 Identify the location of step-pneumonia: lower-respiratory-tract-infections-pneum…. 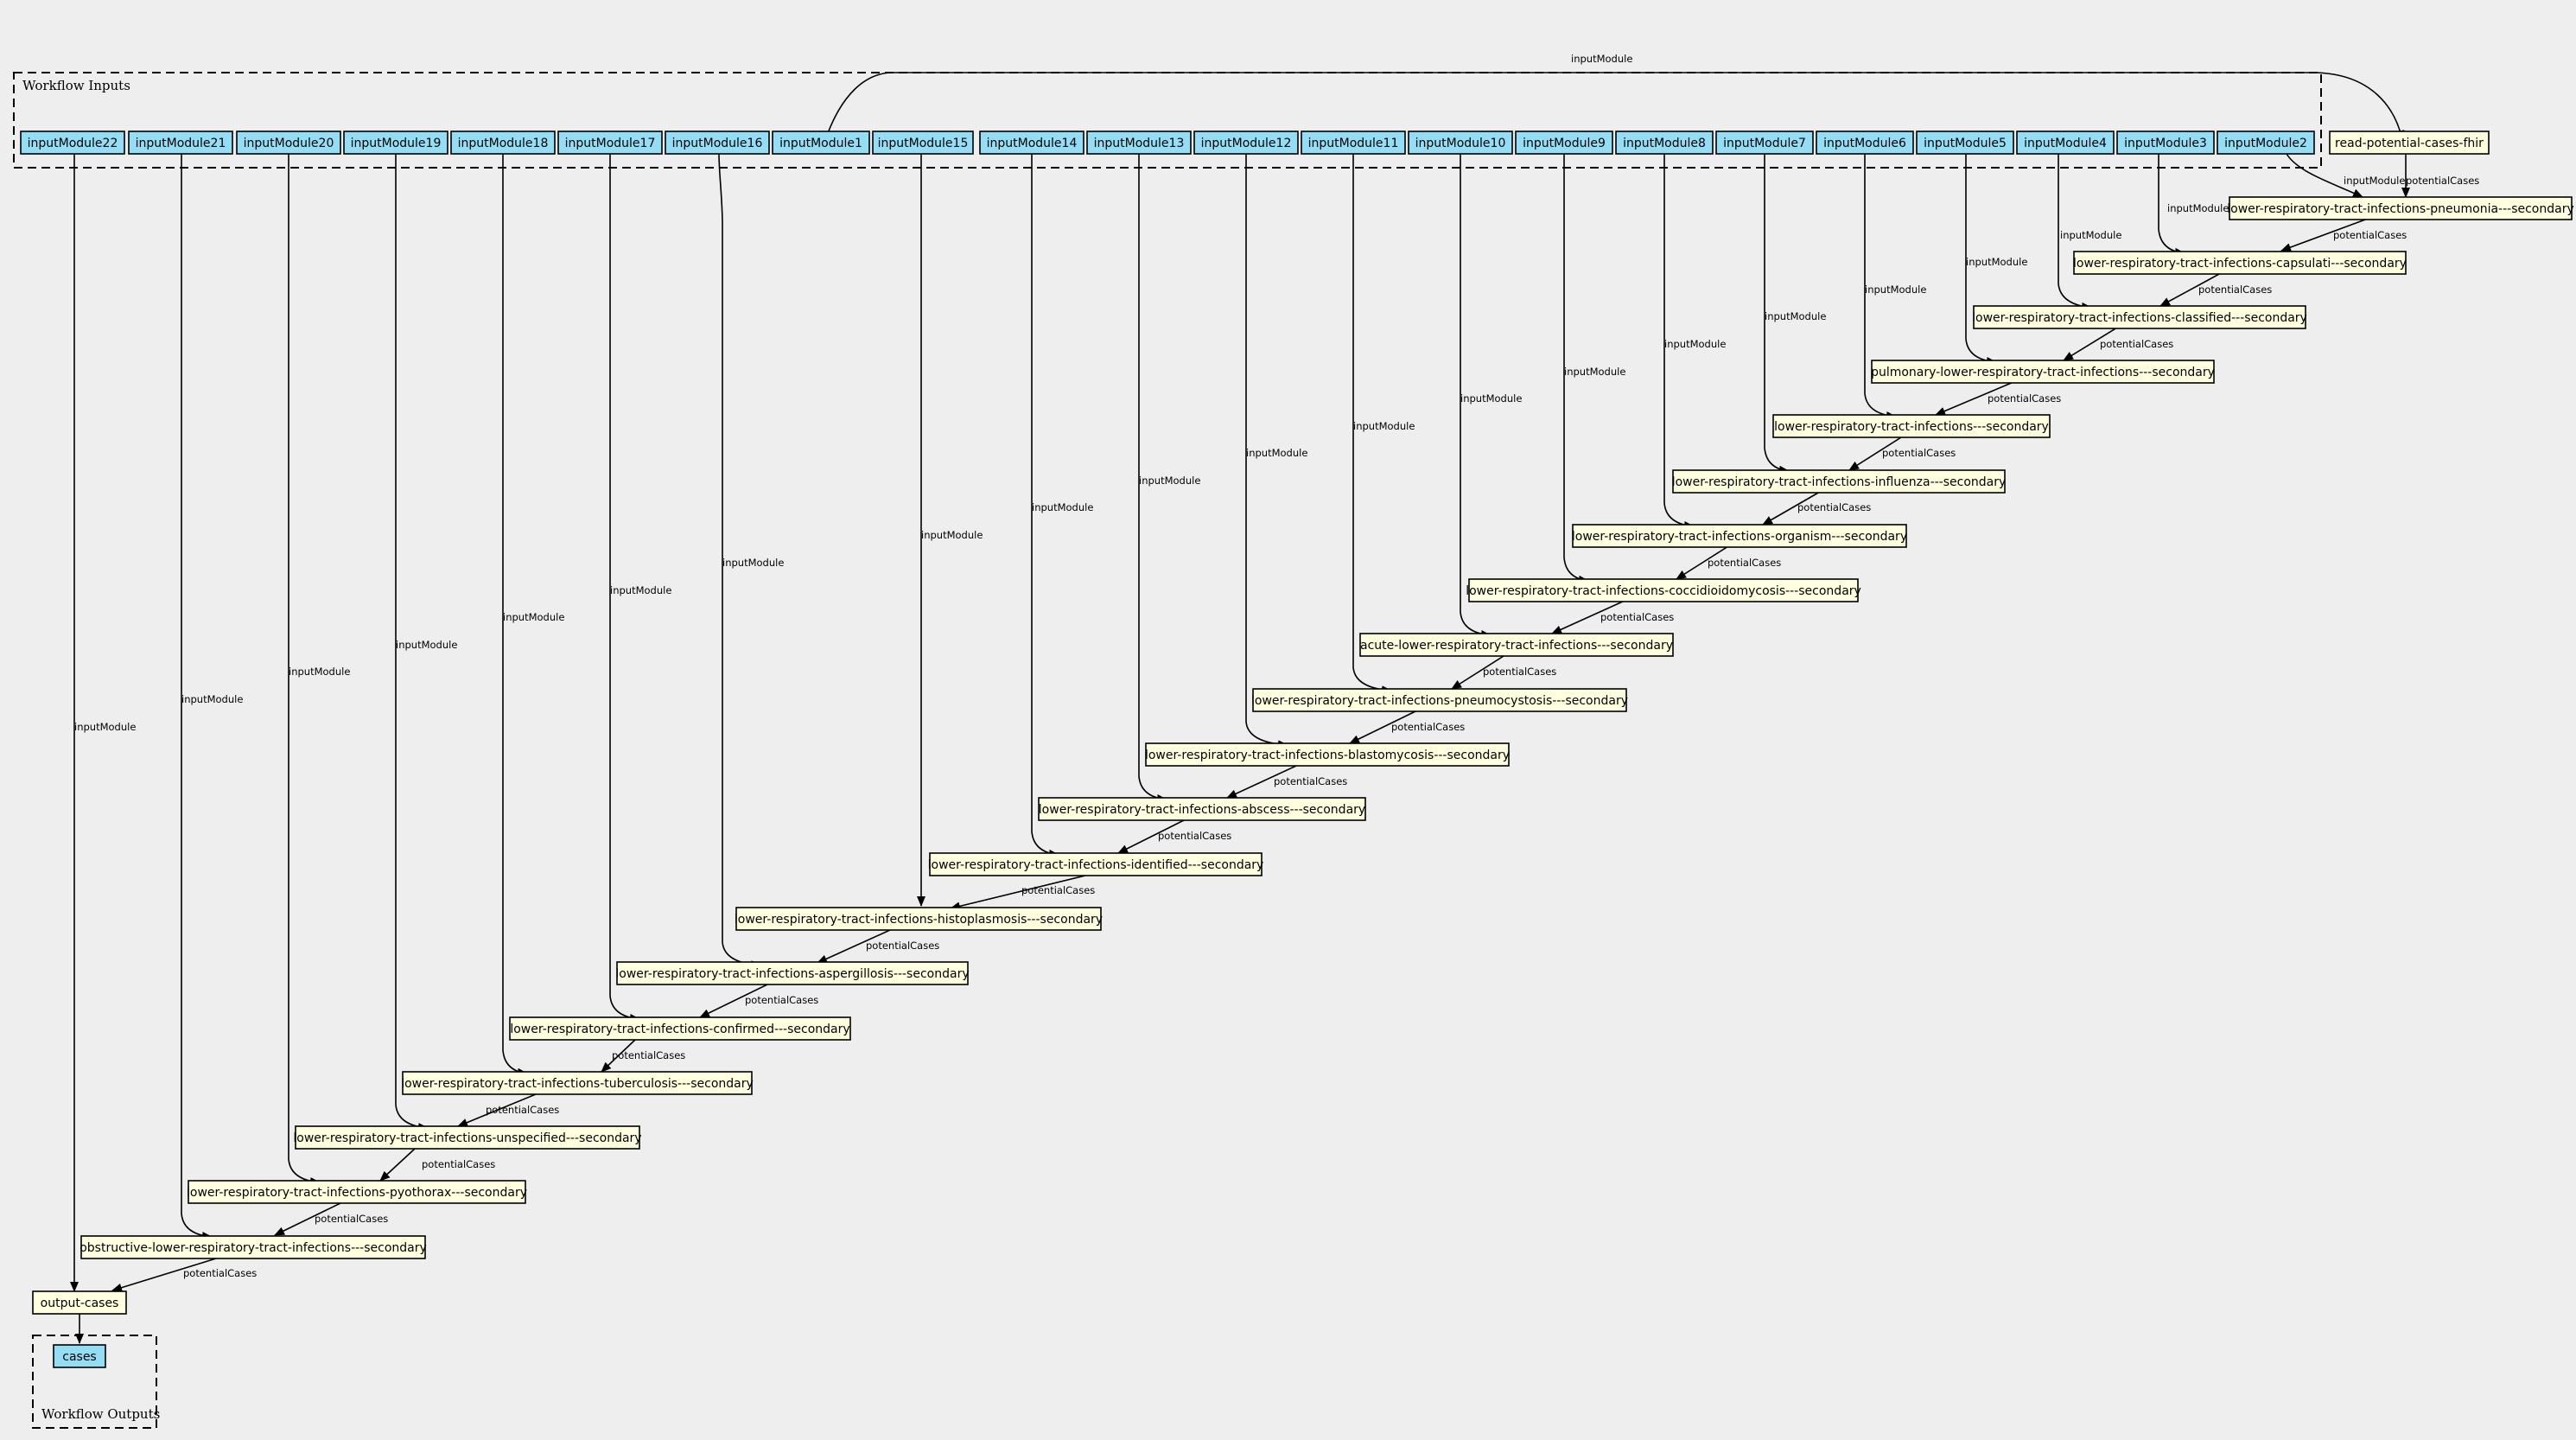
(2401, 208).